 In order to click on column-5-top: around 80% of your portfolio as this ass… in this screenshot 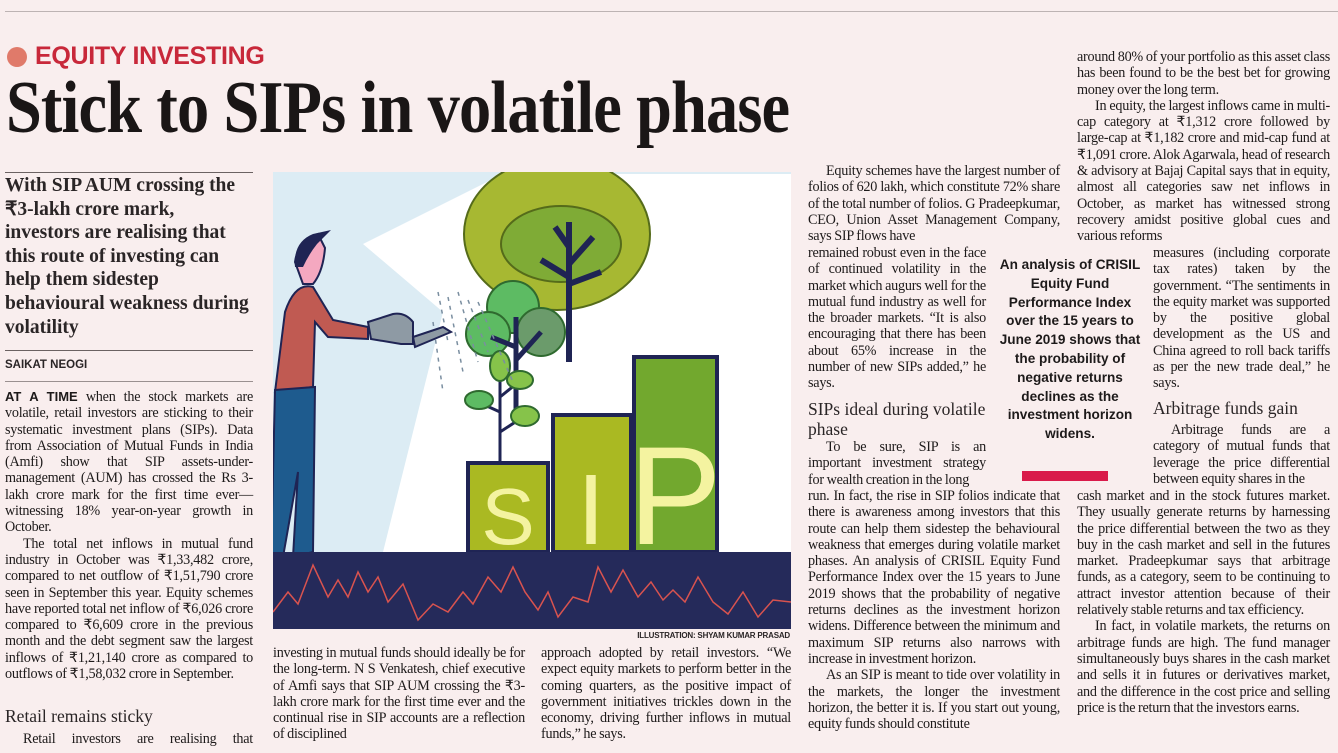, I will do `click(1203, 147)`.